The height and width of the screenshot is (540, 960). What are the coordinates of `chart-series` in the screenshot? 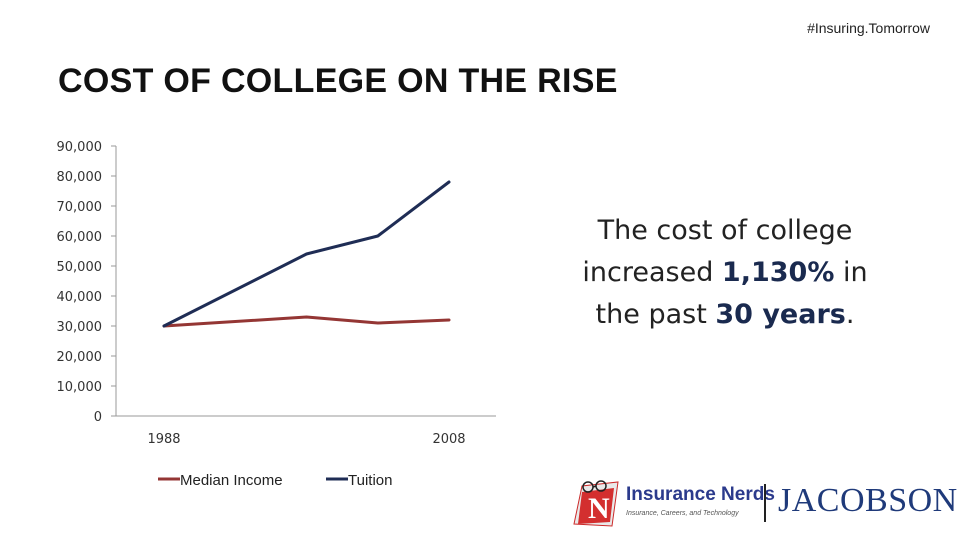 It's located at (306, 254).